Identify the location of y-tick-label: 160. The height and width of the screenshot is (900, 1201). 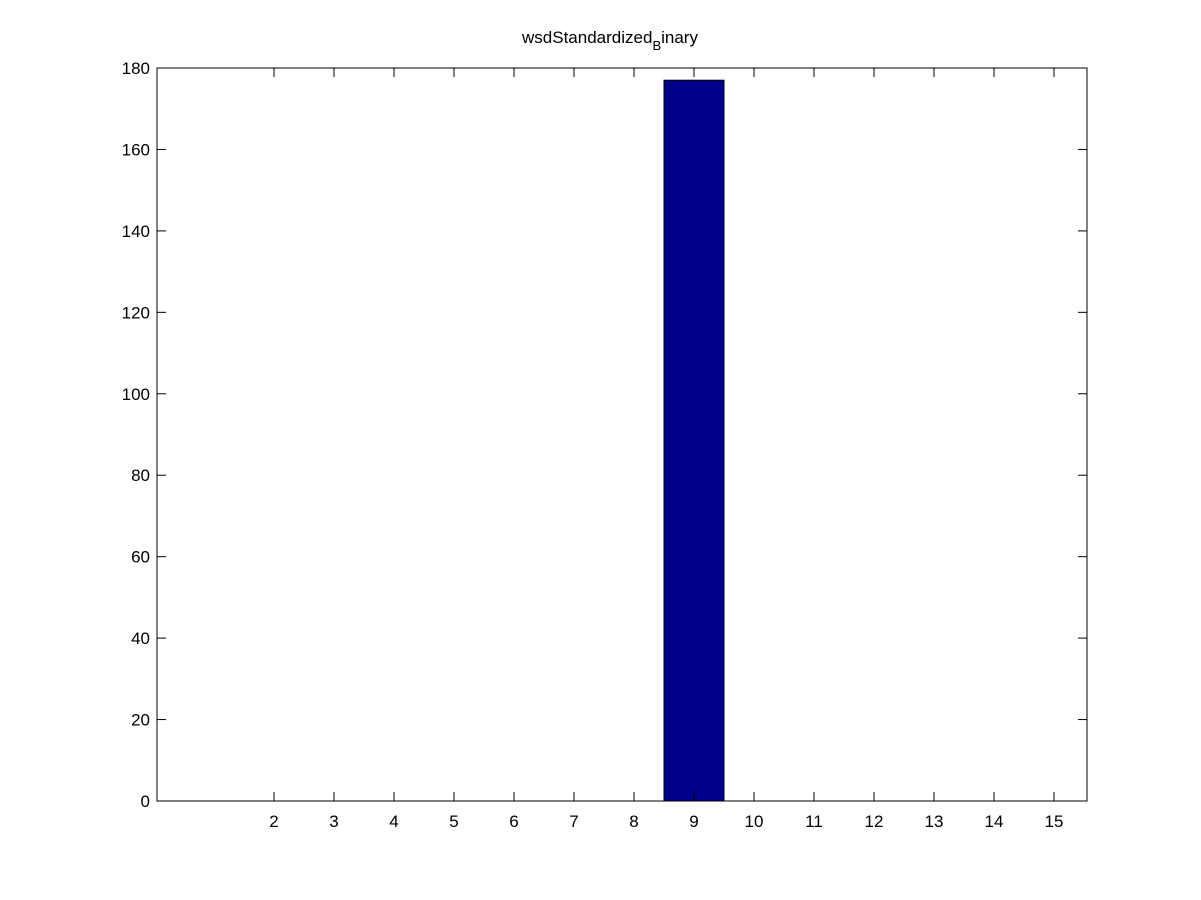
(136, 149).